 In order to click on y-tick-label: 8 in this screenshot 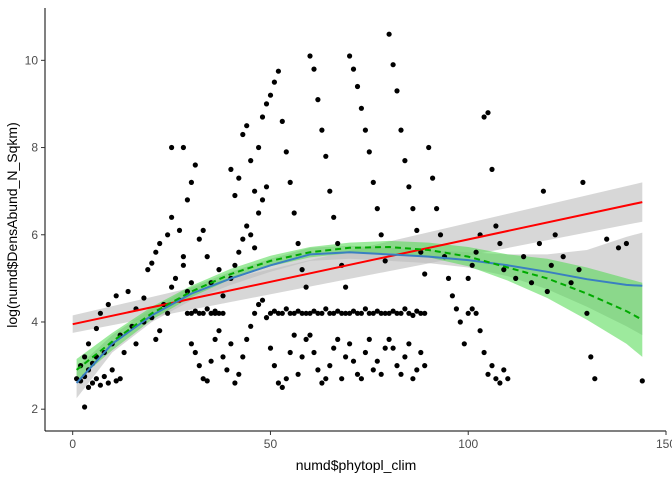, I will do `click(34, 148)`.